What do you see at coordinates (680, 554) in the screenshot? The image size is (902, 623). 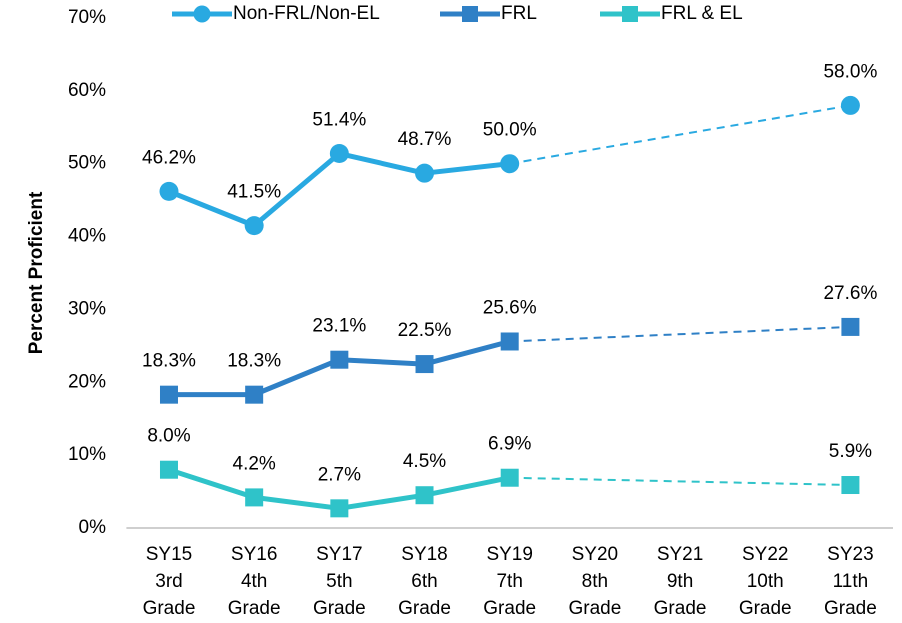 I see `x-tick-label: SY21` at bounding box center [680, 554].